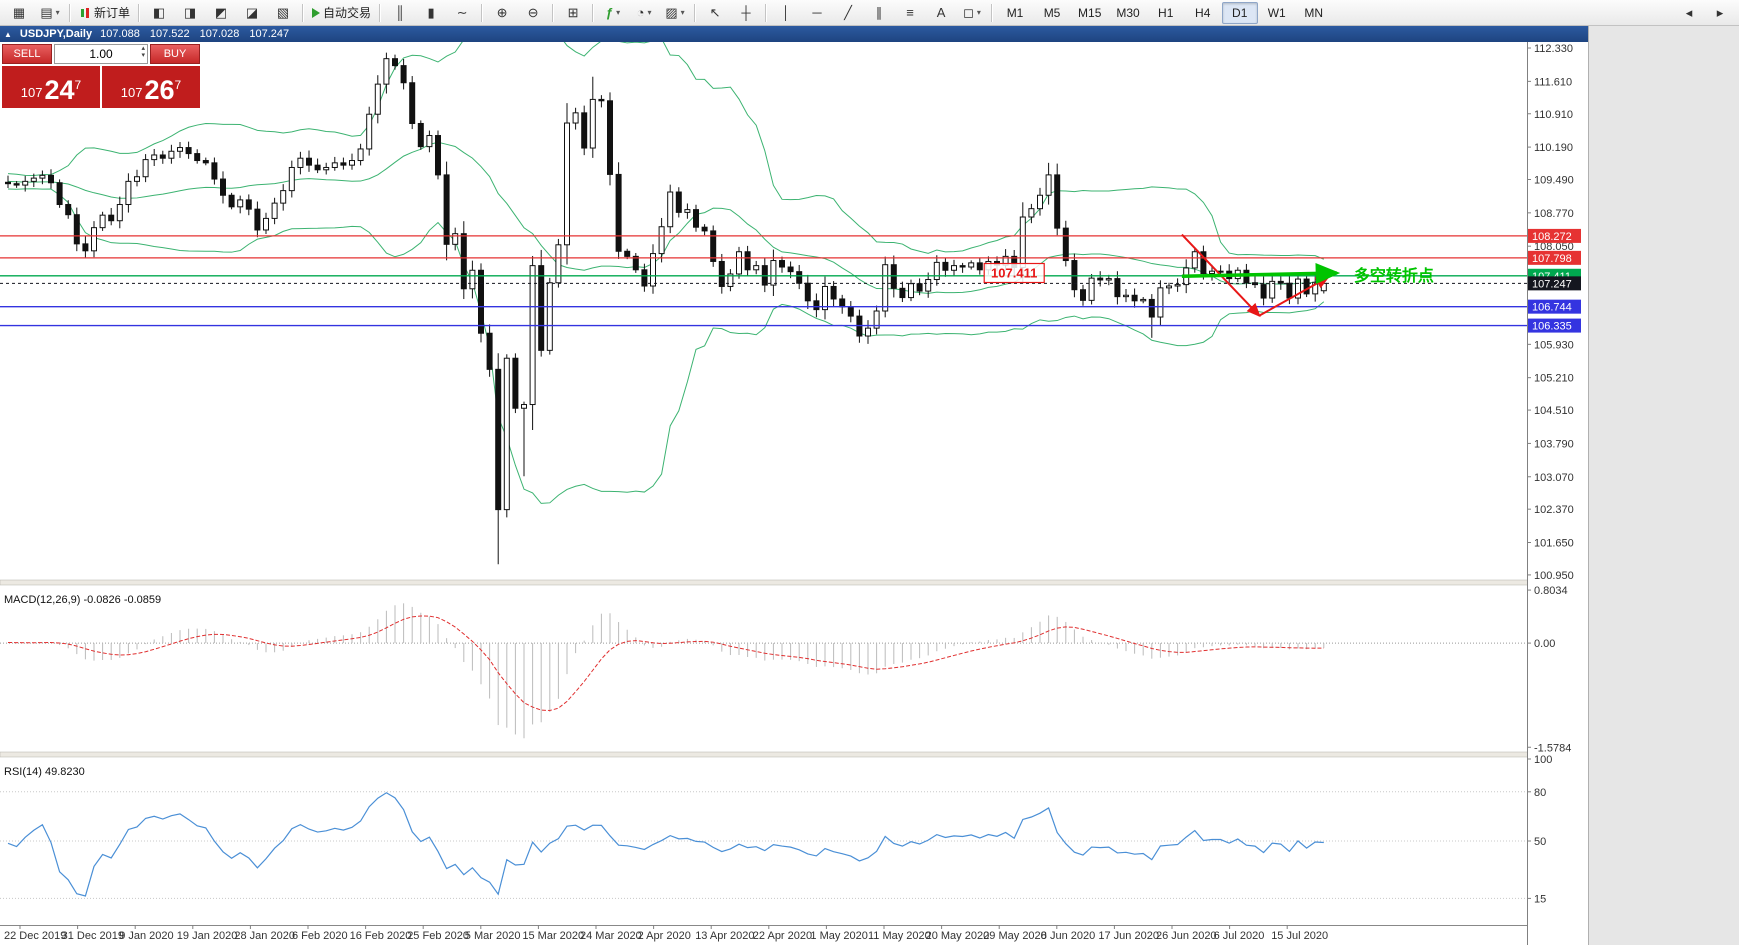  Describe the element at coordinates (1394, 275) in the screenshot. I see `annotation-text-object: 多空转折点` at that location.